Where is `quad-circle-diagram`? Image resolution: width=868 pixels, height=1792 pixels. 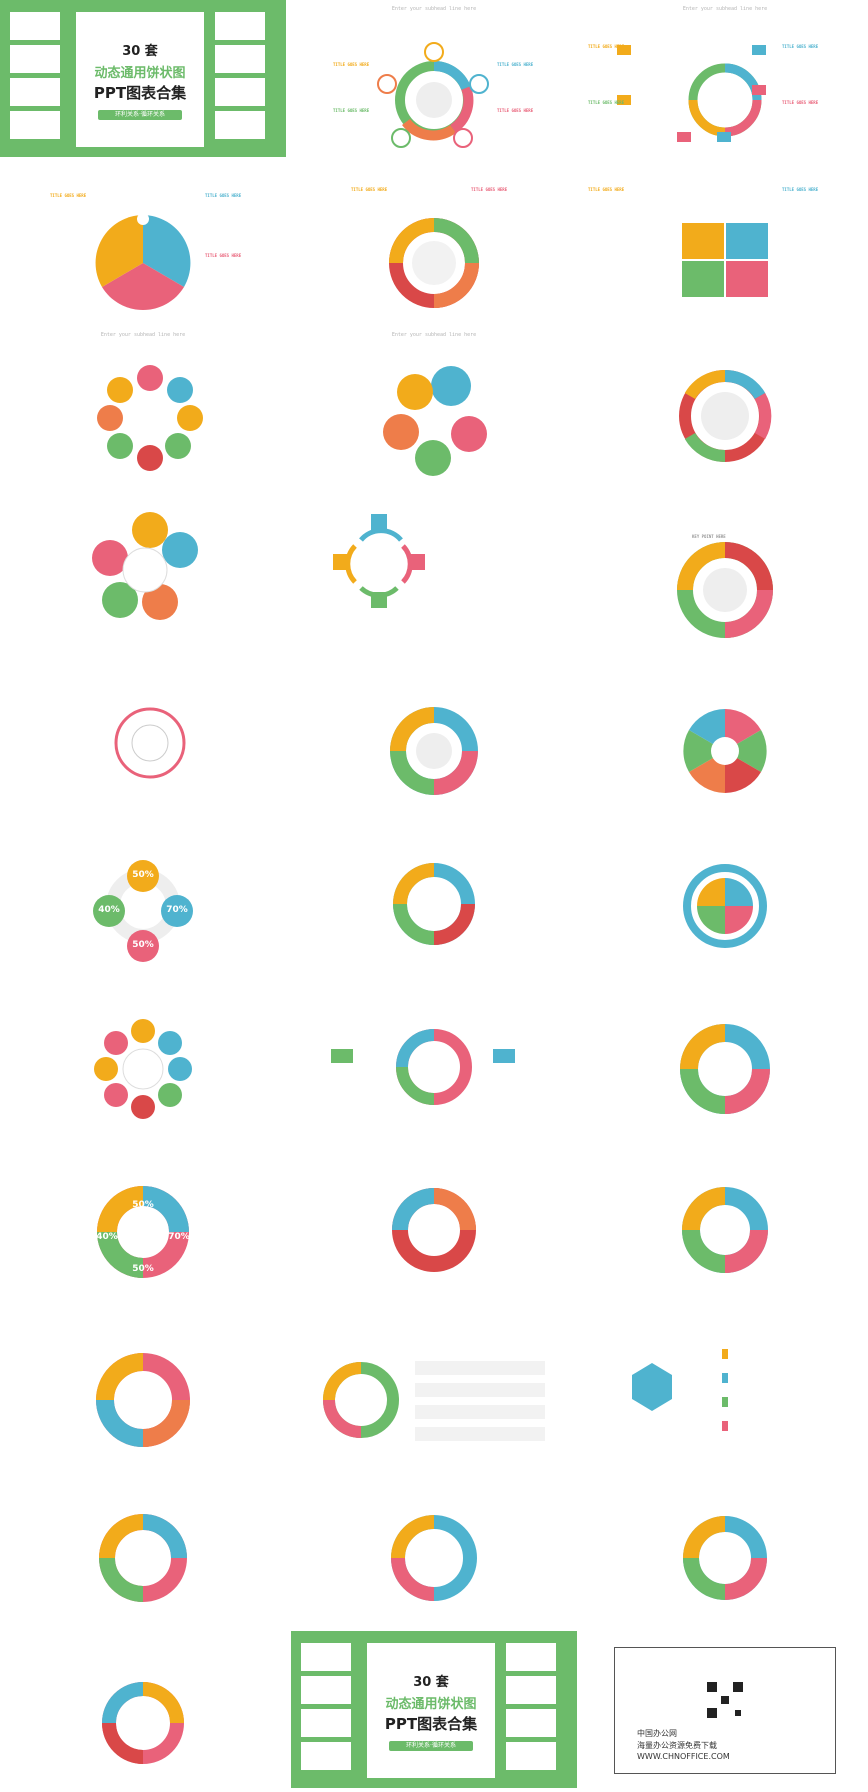 quad-circle-diagram is located at coordinates (725, 906).